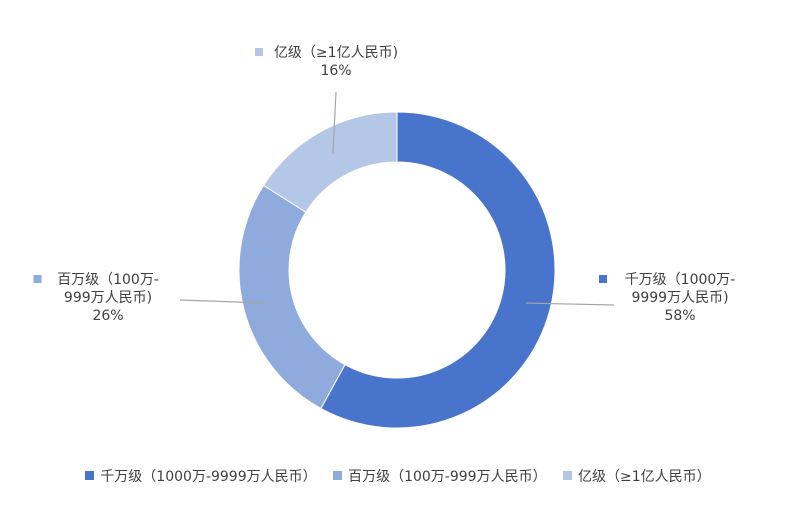 Image resolution: width=796 pixels, height=508 pixels. I want to click on legend-item-tier-1m: 百万级（100万-999万人民币）, so click(440, 476).